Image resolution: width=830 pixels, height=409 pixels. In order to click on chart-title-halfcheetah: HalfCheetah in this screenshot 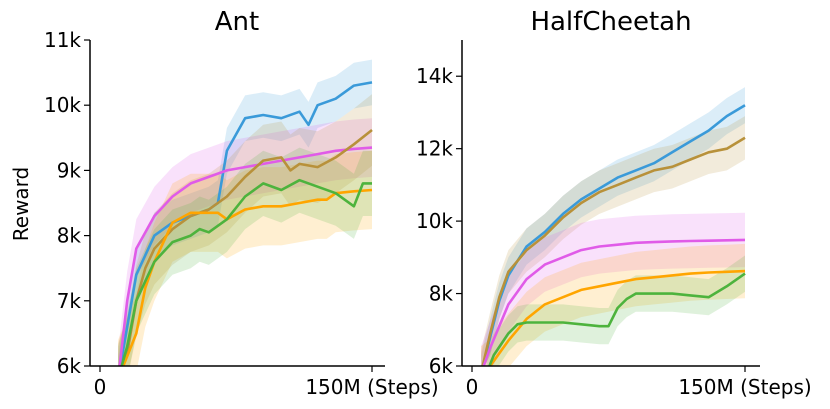, I will do `click(610, 22)`.